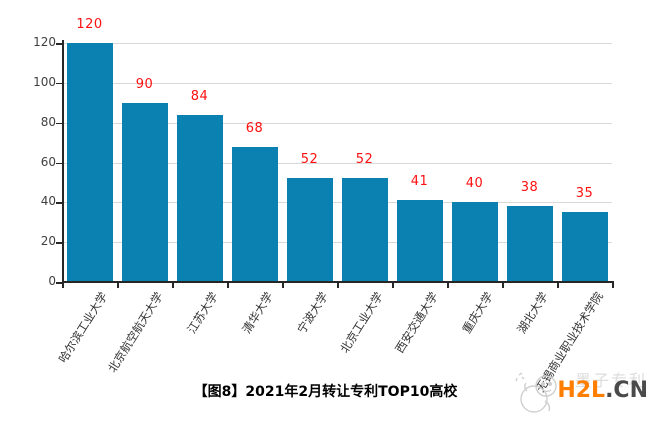  What do you see at coordinates (254, 128) in the screenshot?
I see `bar-value-label: 68` at bounding box center [254, 128].